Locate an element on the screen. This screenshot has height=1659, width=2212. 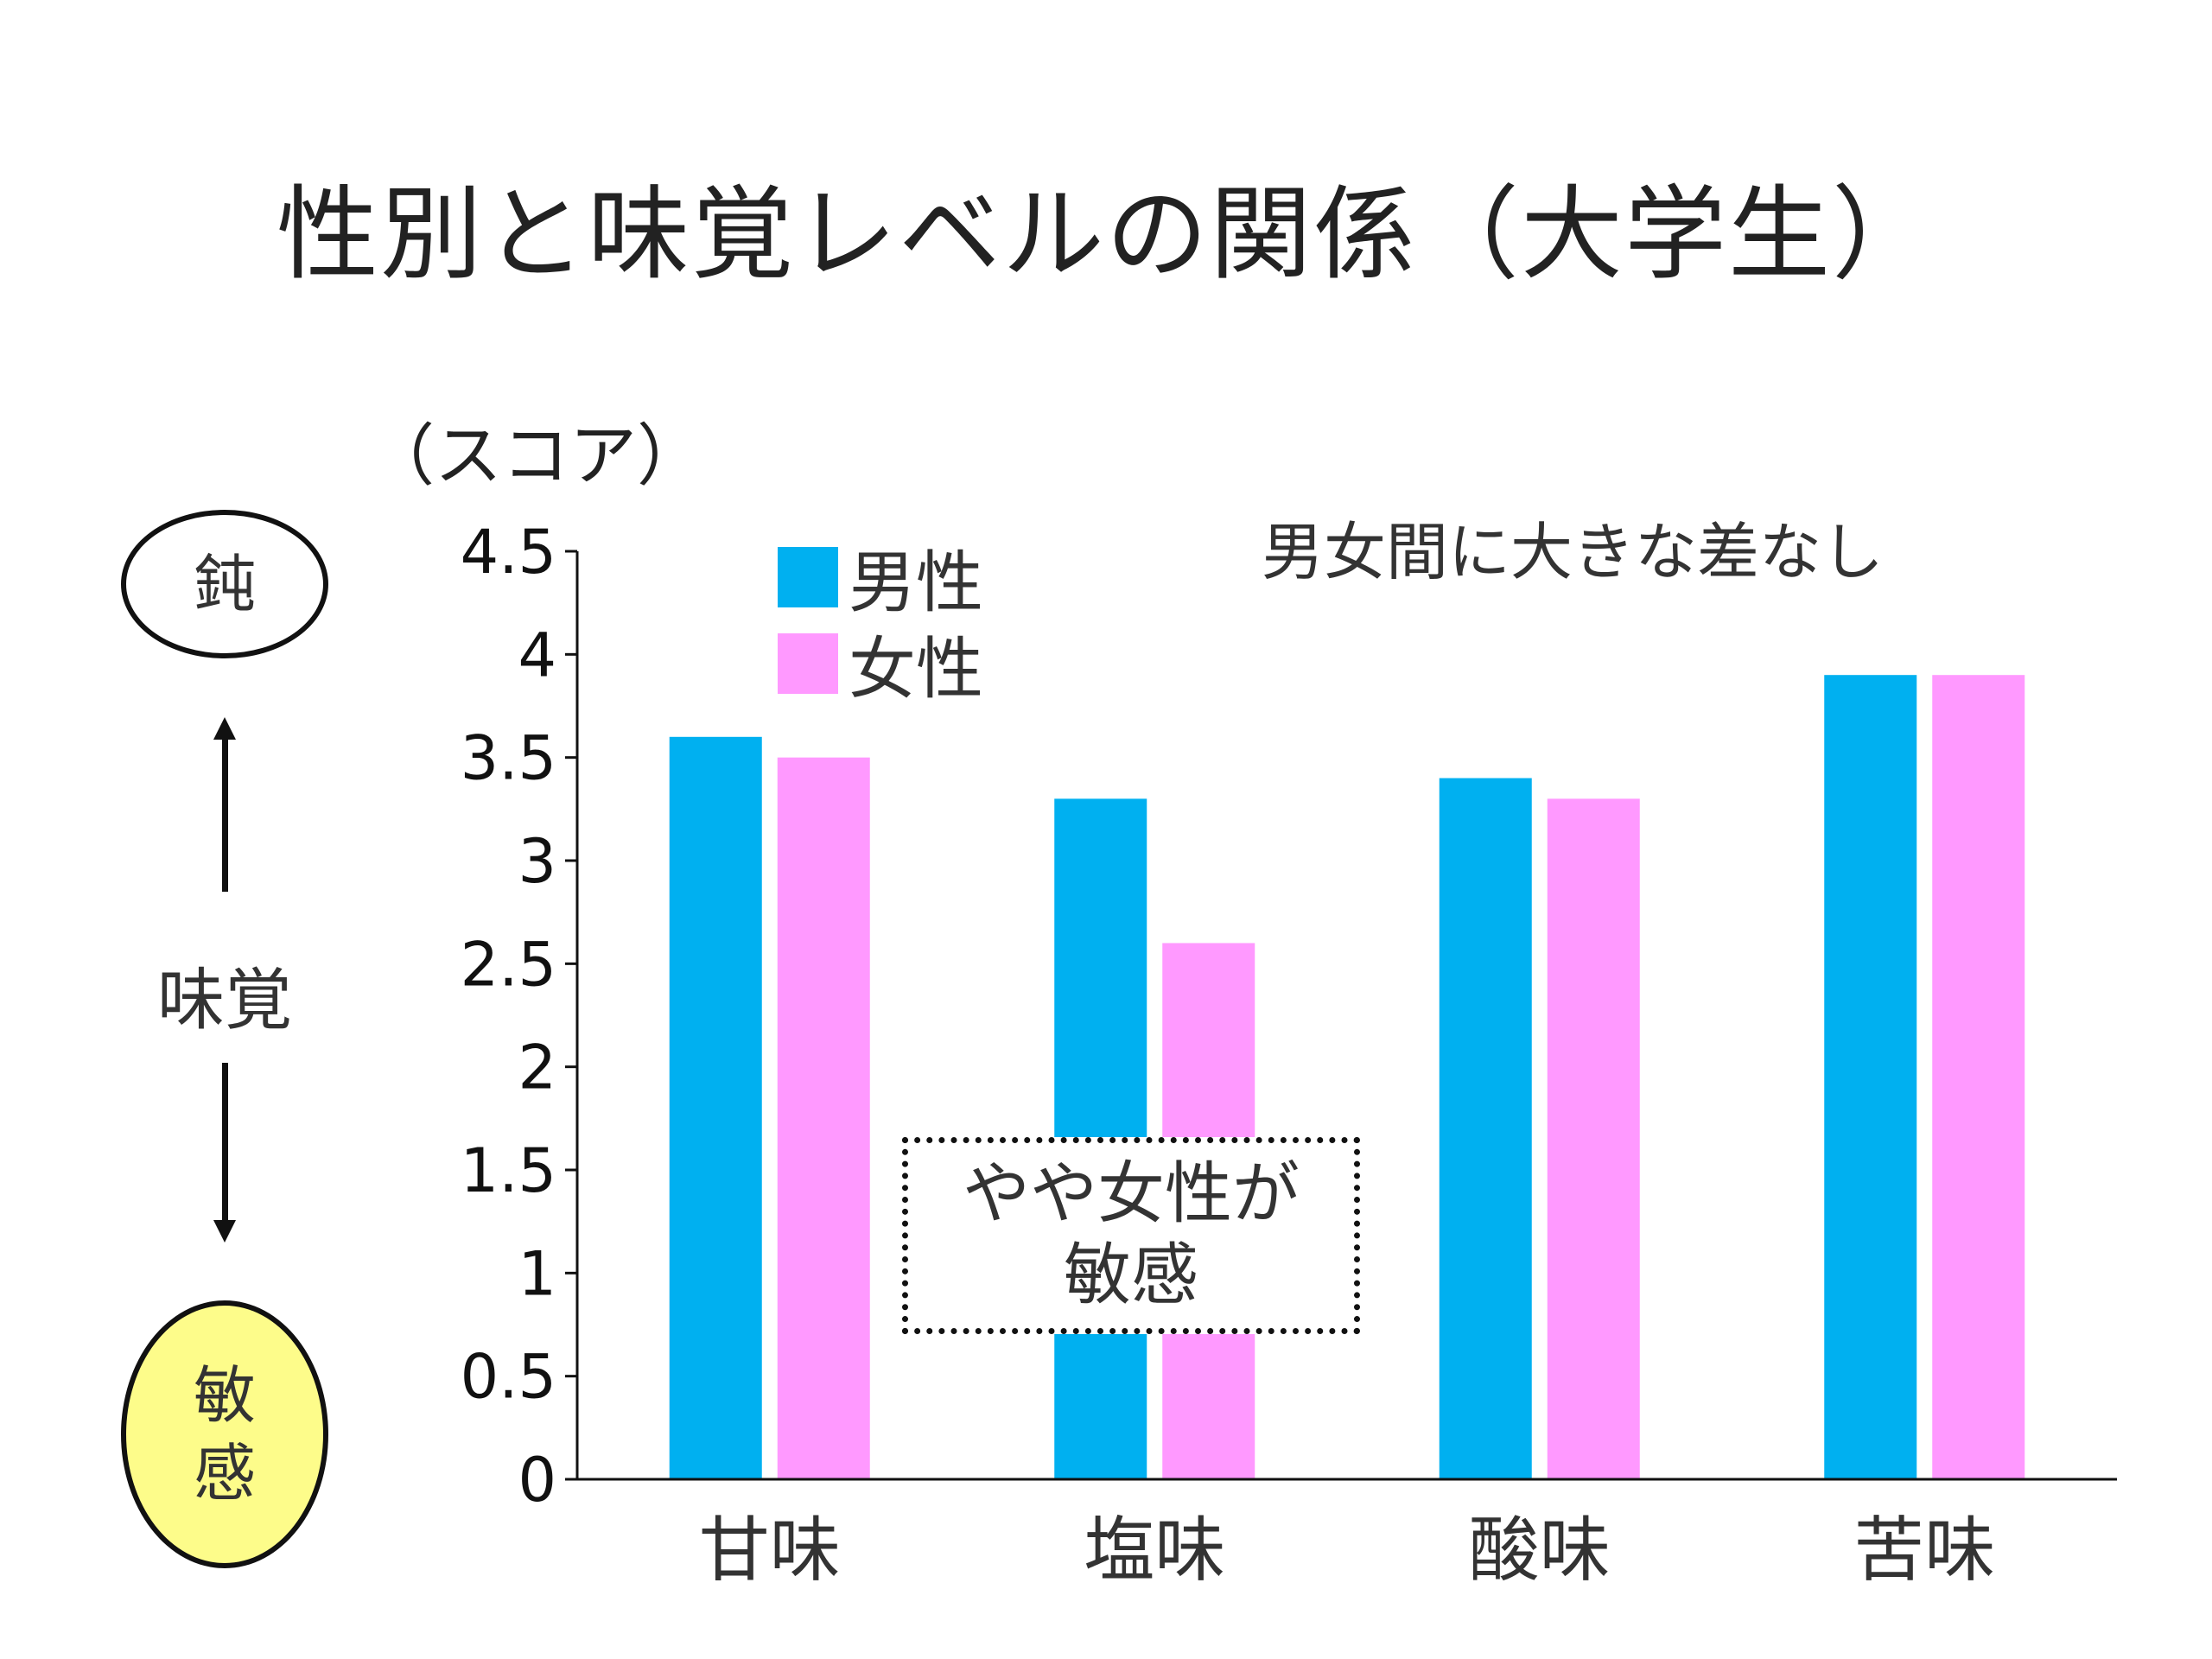
y-tick-label-9: 4.5 is located at coordinates (508, 552).